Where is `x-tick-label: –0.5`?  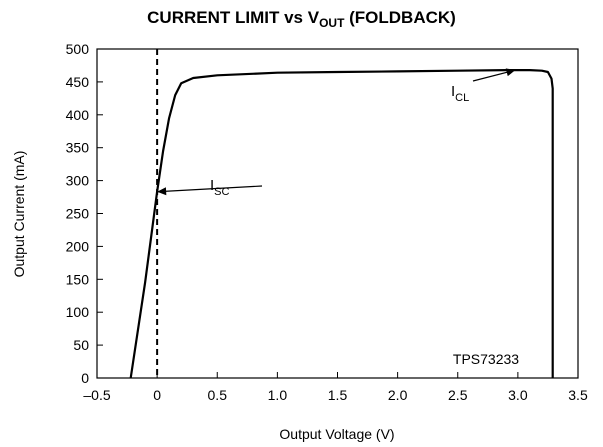
x-tick-label: –0.5 is located at coordinates (96, 395).